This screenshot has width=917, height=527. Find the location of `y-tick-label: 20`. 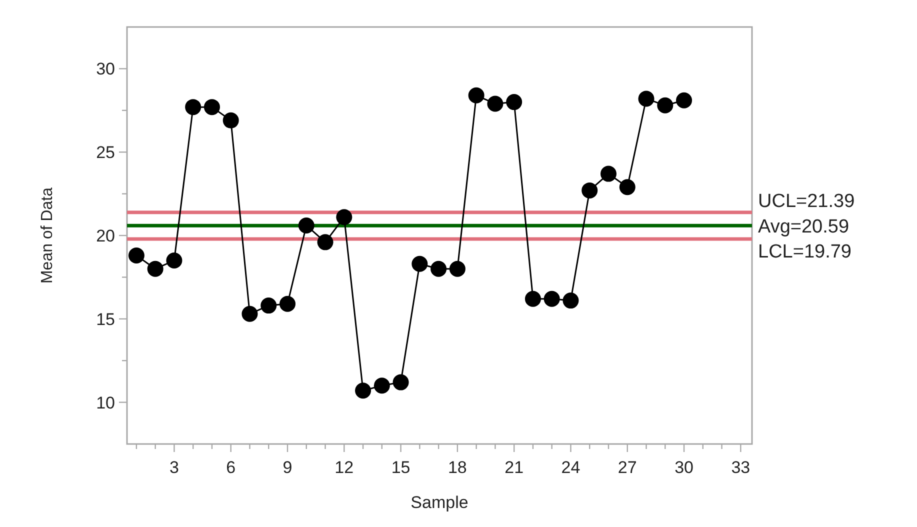

y-tick-label: 20 is located at coordinates (105, 236).